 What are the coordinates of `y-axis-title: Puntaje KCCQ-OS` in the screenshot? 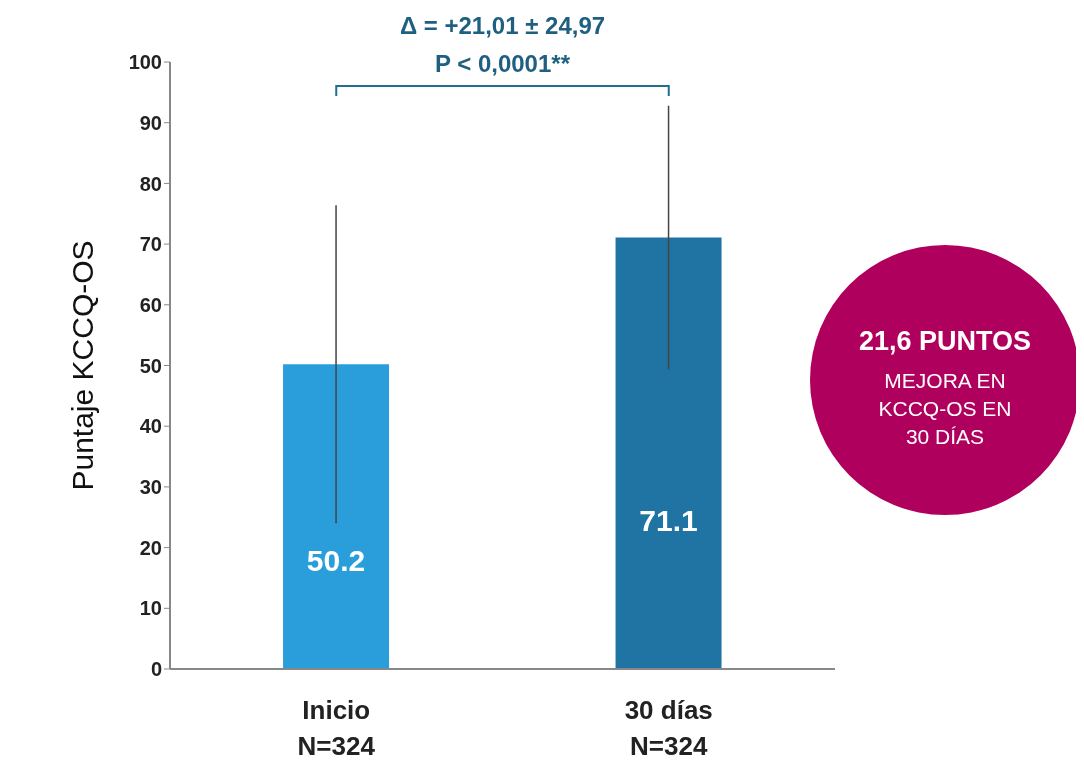 It's located at (82, 365).